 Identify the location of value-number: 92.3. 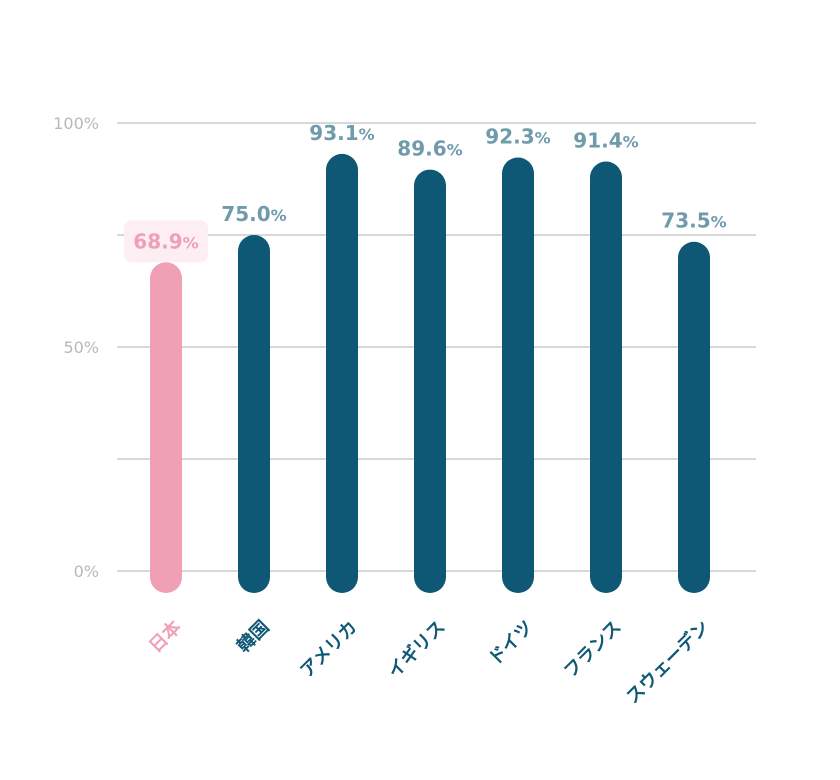
(509, 136).